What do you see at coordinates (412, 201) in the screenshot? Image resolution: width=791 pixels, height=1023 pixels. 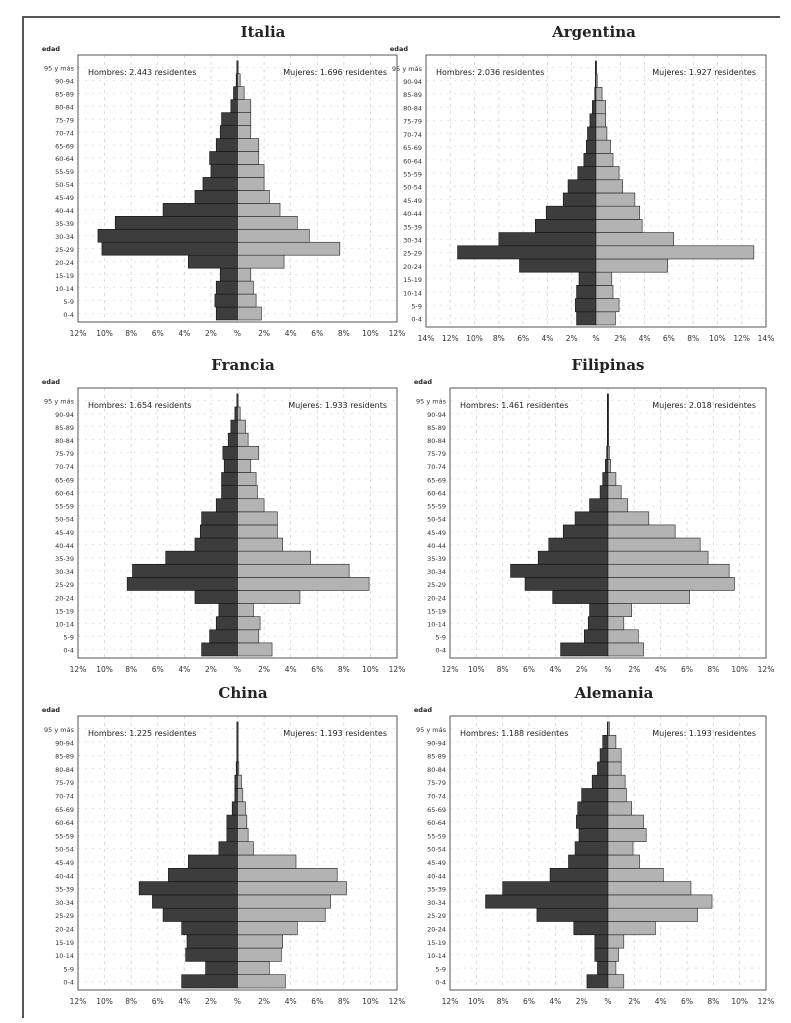 I see `age-label: 45-49` at bounding box center [412, 201].